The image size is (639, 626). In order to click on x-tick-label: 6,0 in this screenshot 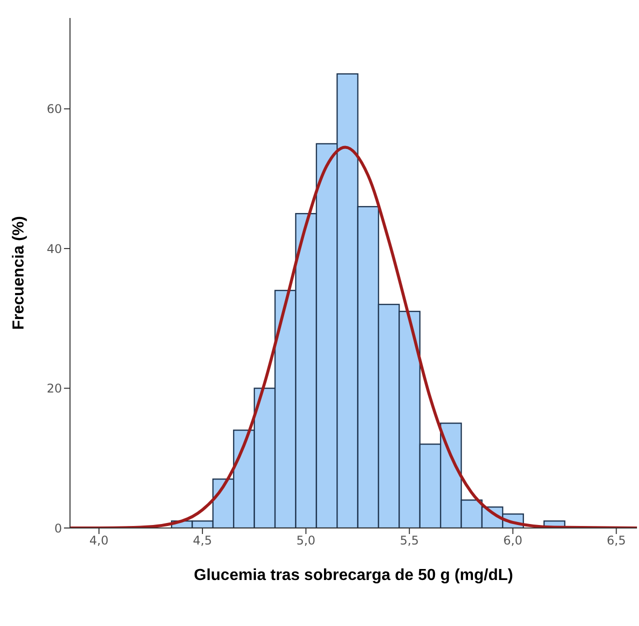, I will do `click(512, 541)`.